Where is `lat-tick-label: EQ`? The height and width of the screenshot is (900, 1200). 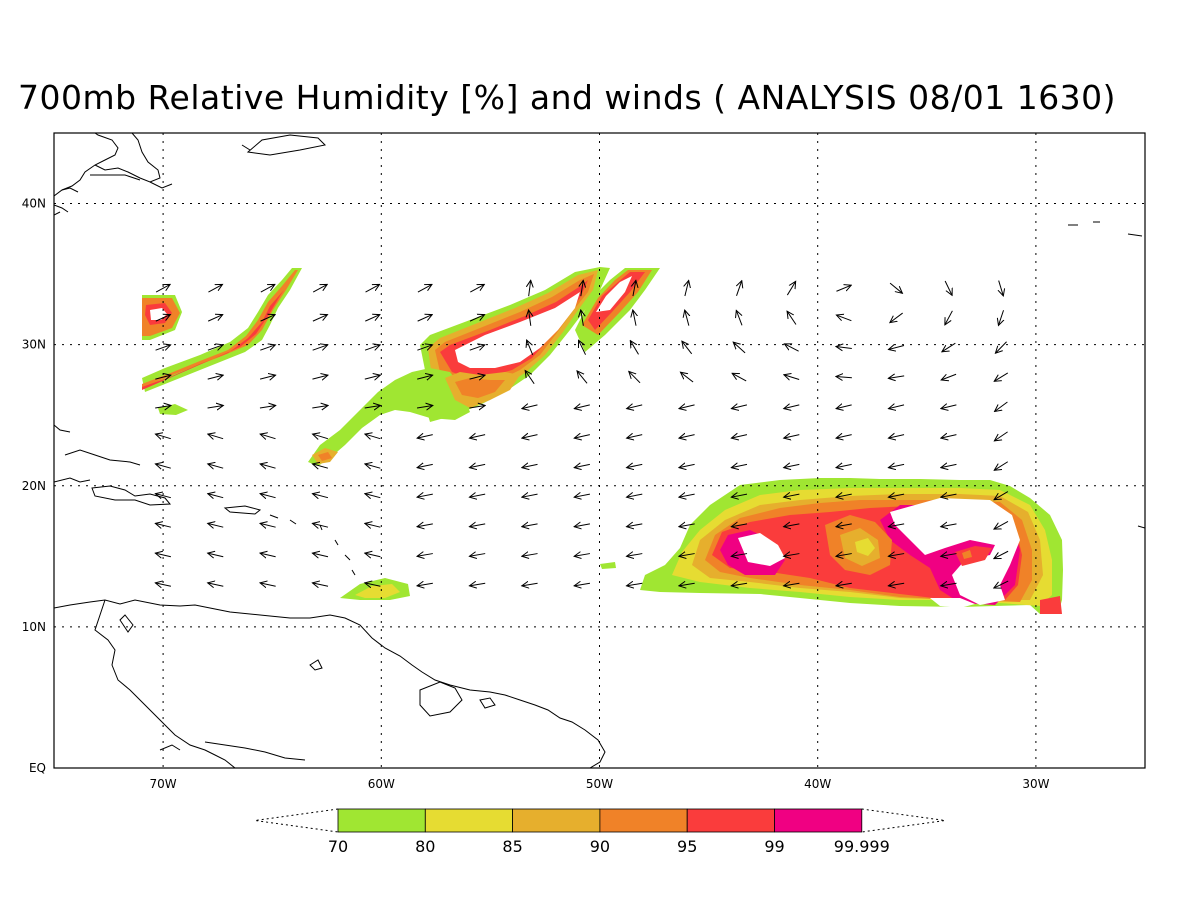 lat-tick-label: EQ is located at coordinates (37, 768).